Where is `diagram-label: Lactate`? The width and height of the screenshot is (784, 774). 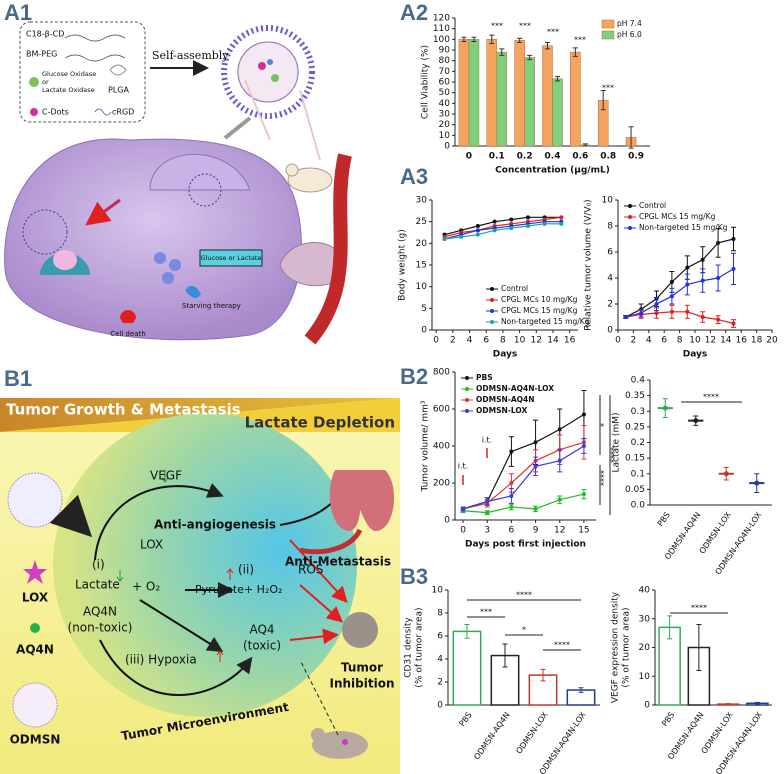
diagram-label: Lactate is located at coordinates (97, 585).